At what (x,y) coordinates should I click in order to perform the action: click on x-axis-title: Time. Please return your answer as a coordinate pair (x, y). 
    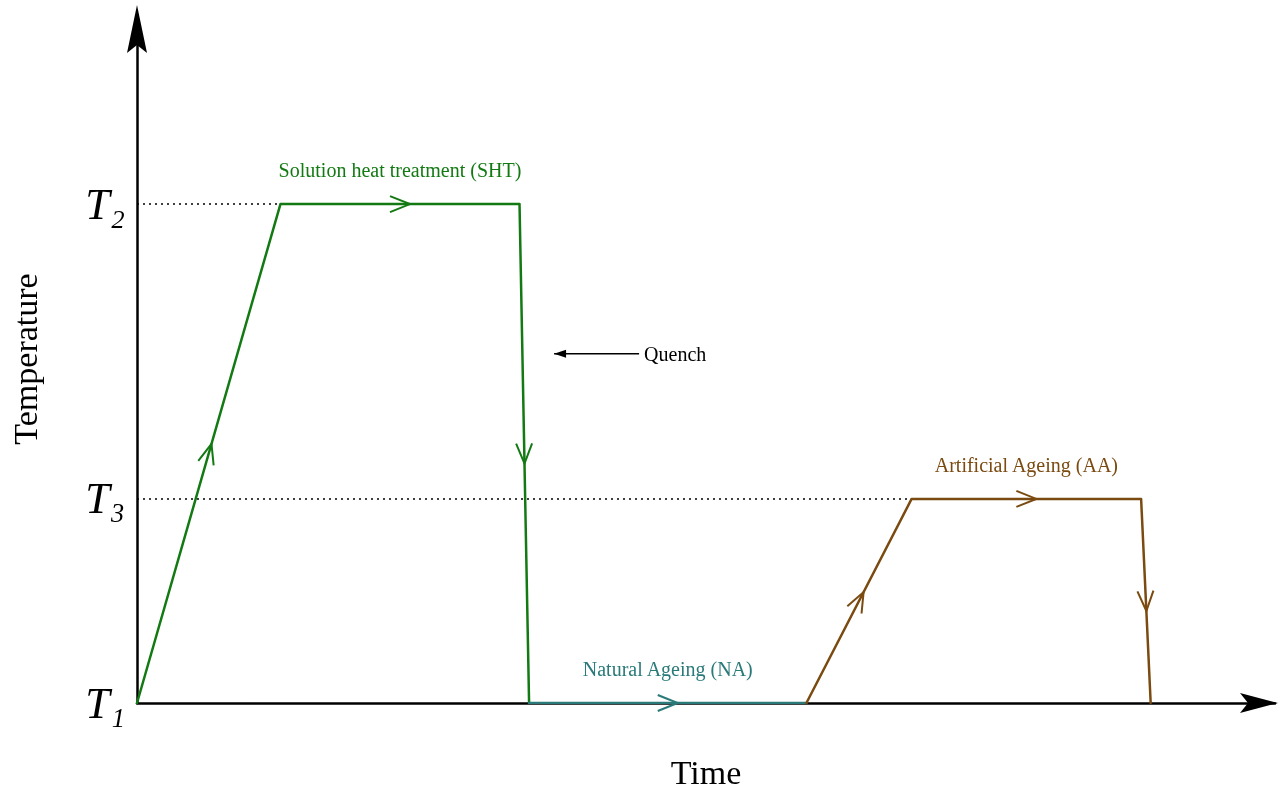
    Looking at the image, I should click on (706, 772).